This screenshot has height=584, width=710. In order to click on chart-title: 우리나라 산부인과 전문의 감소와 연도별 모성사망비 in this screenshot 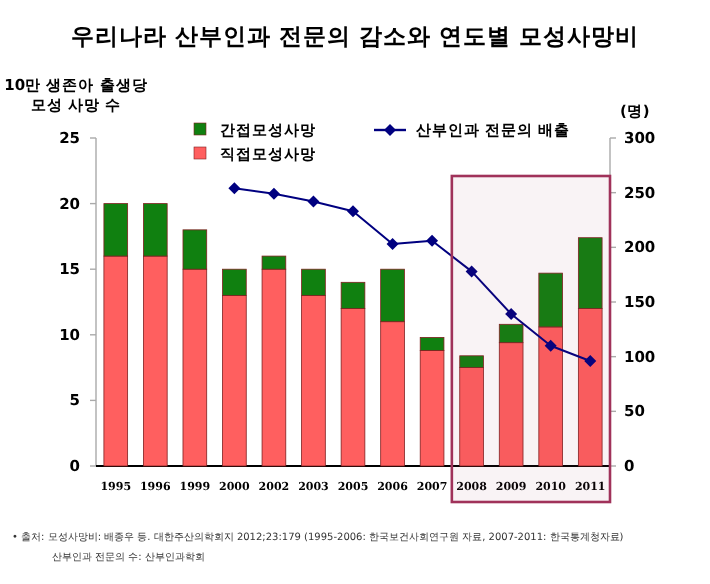, I will do `click(355, 36)`.